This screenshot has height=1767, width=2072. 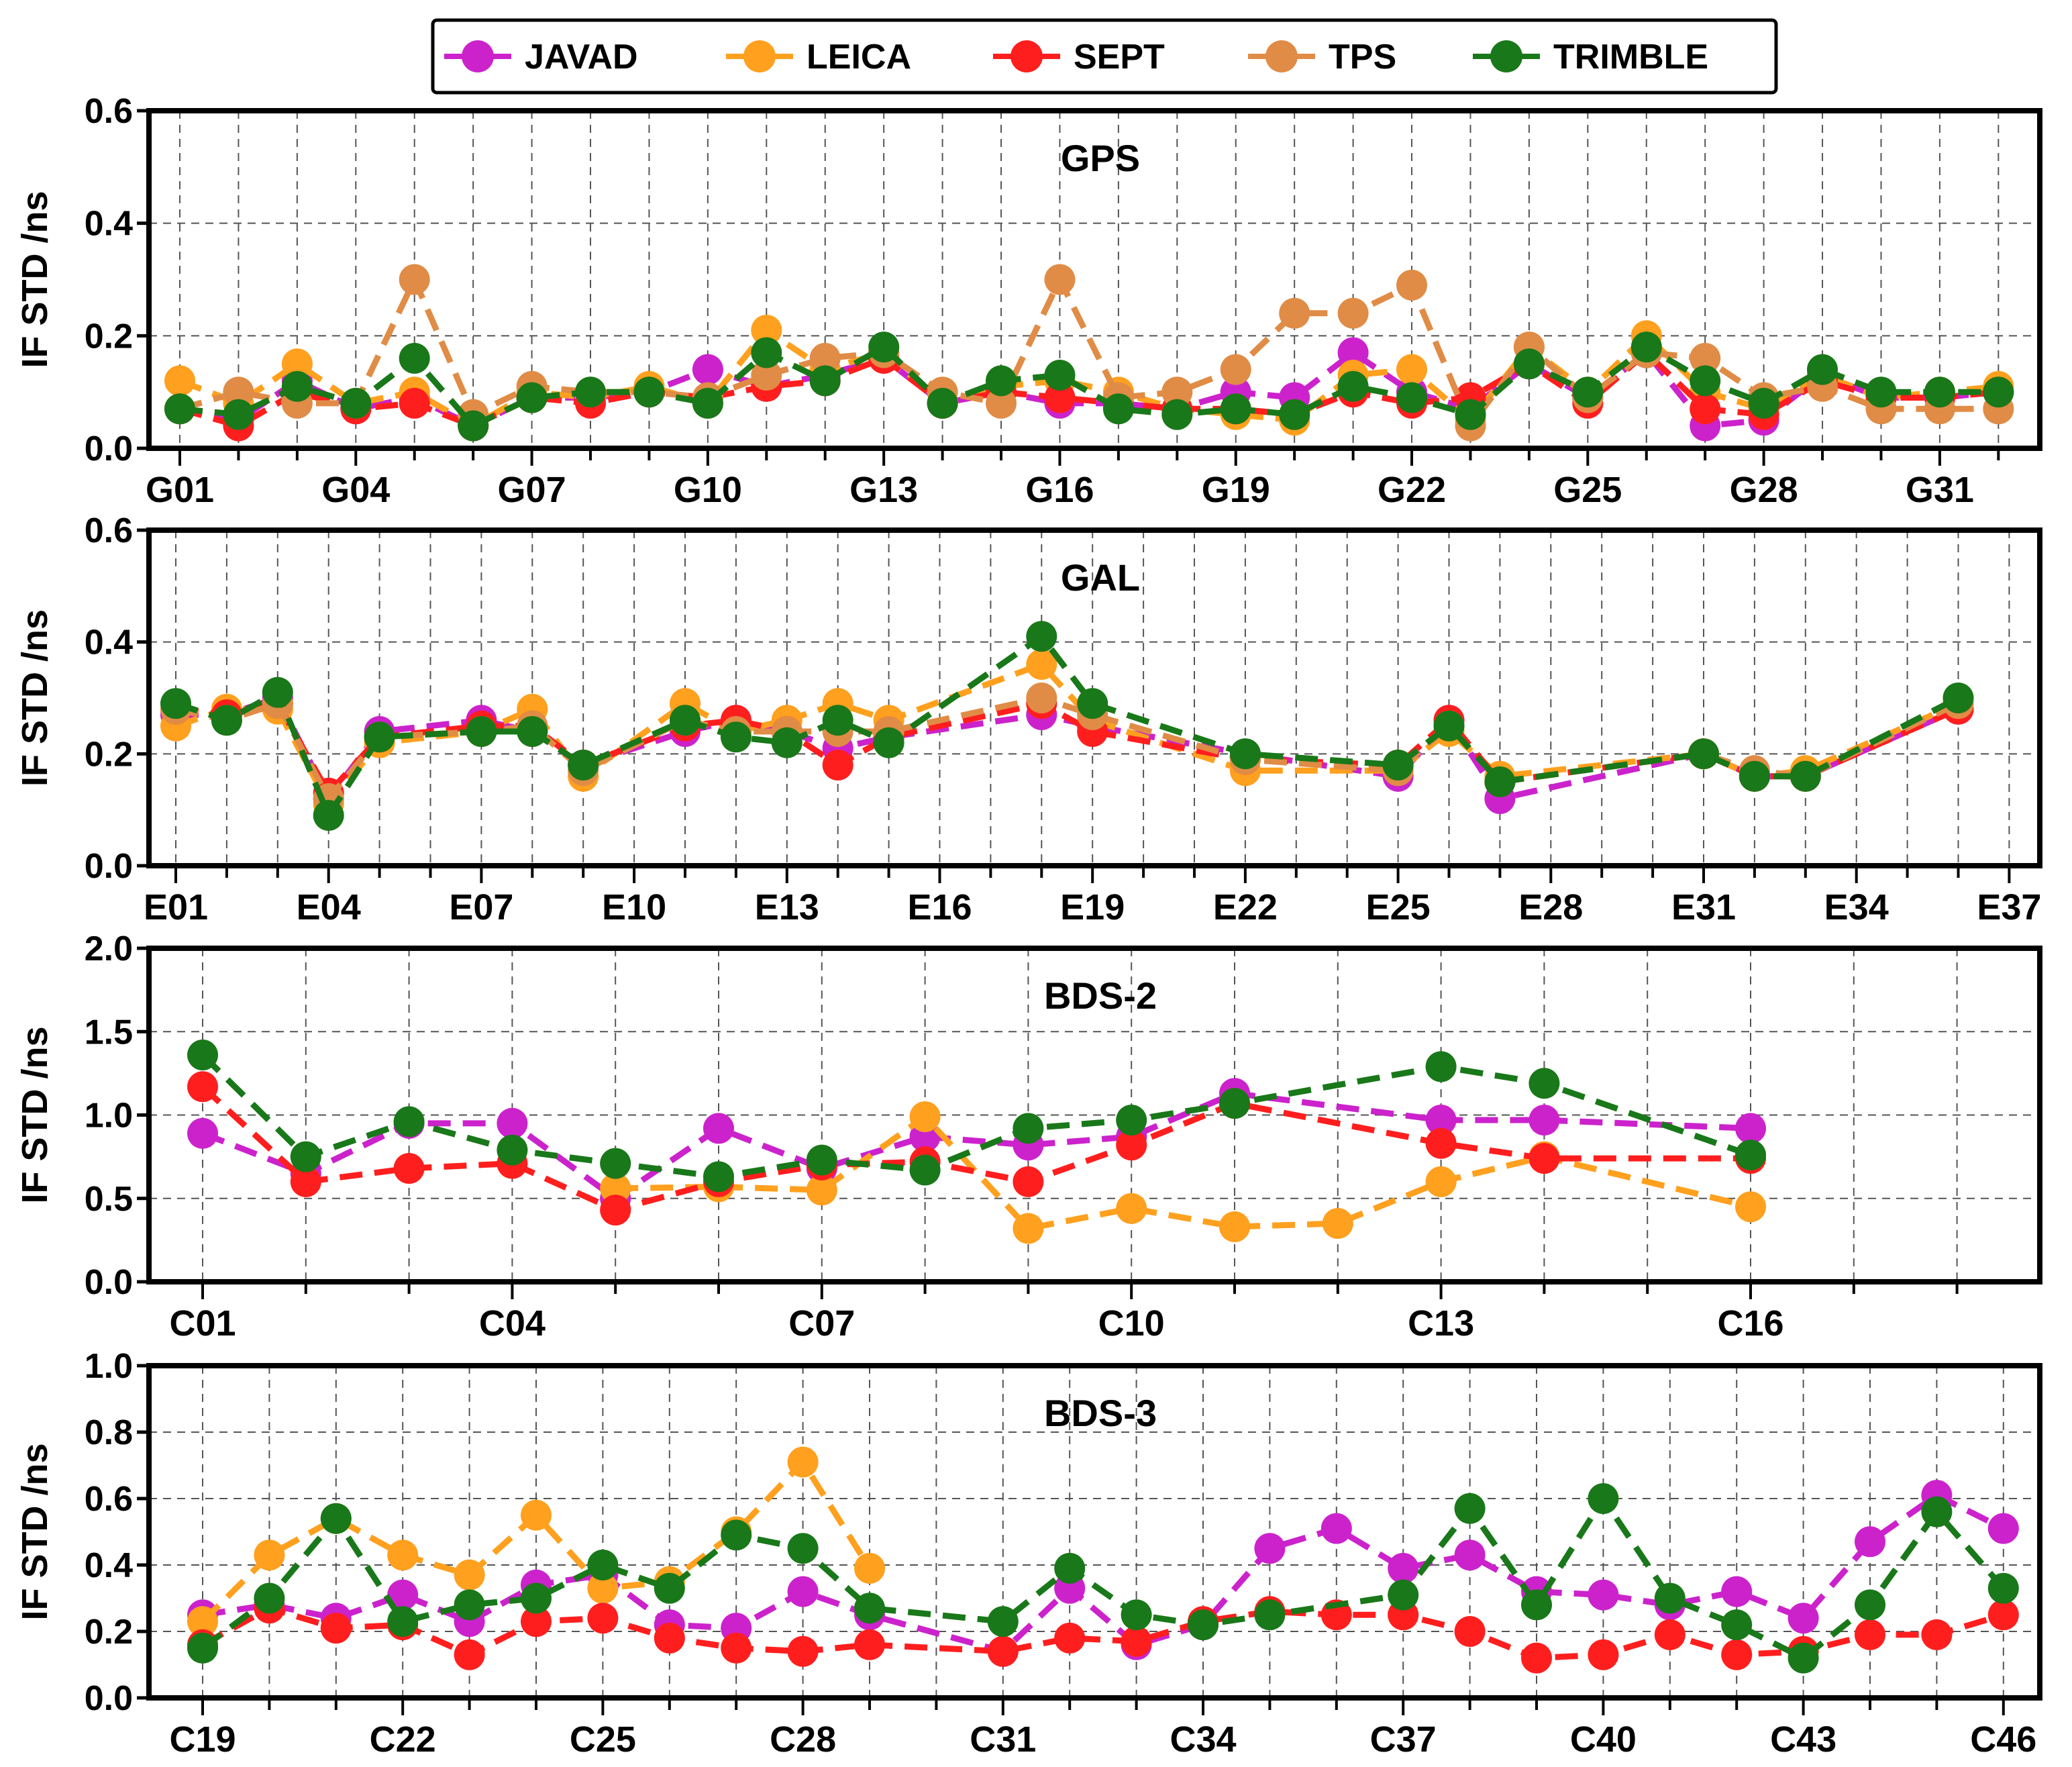 What do you see at coordinates (109, 336) in the screenshot?
I see `y-tick-label: 0.2` at bounding box center [109, 336].